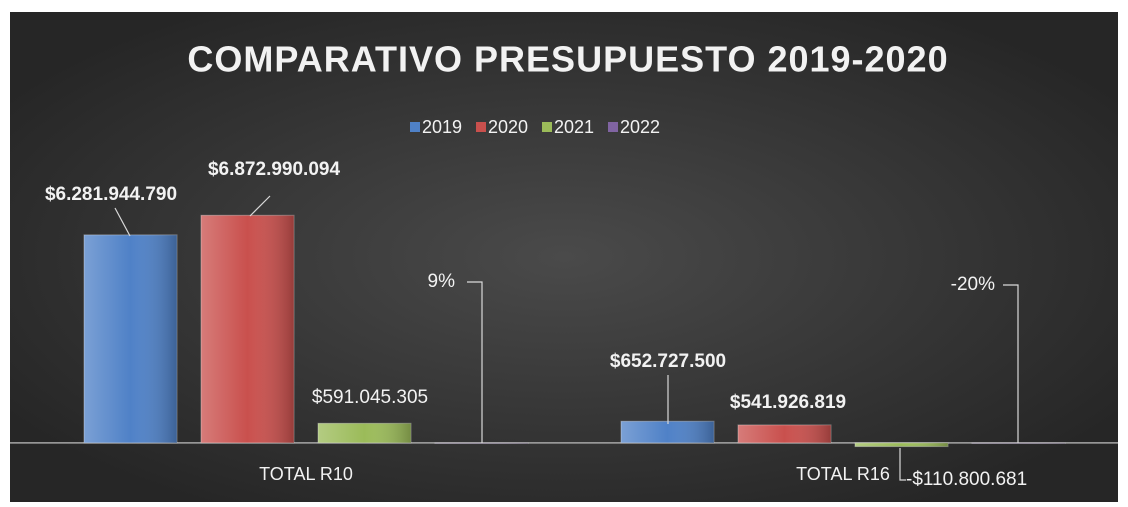 This screenshot has width=1128, height=507. I want to click on legend-label: 2022, so click(640, 127).